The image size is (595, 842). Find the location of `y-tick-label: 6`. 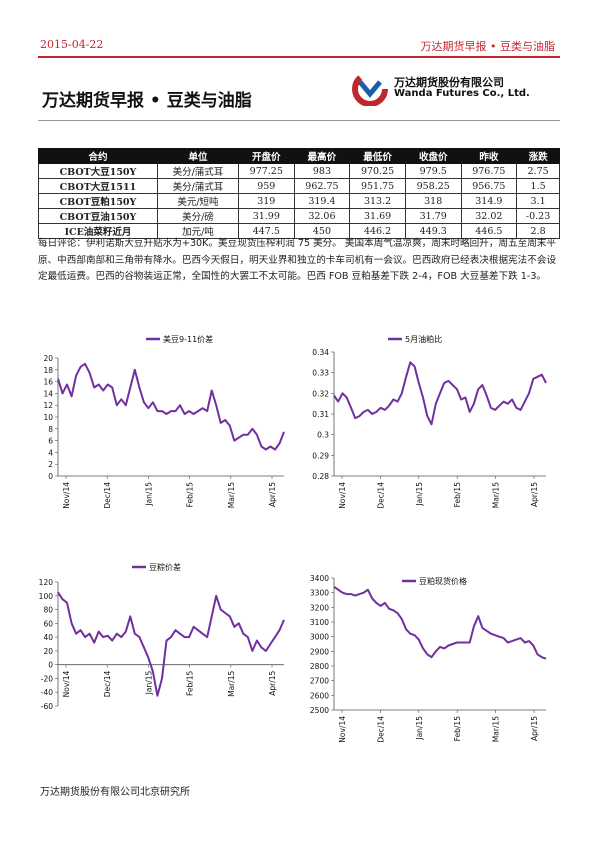

y-tick-label: 6 is located at coordinates (50, 441).